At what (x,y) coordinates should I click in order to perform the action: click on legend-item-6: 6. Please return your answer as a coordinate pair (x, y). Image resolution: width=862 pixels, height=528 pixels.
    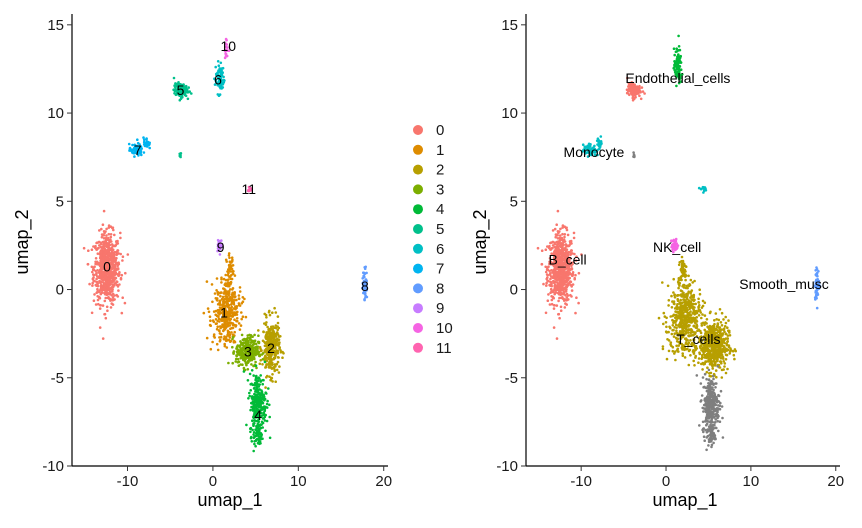
    Looking at the image, I should click on (428, 249).